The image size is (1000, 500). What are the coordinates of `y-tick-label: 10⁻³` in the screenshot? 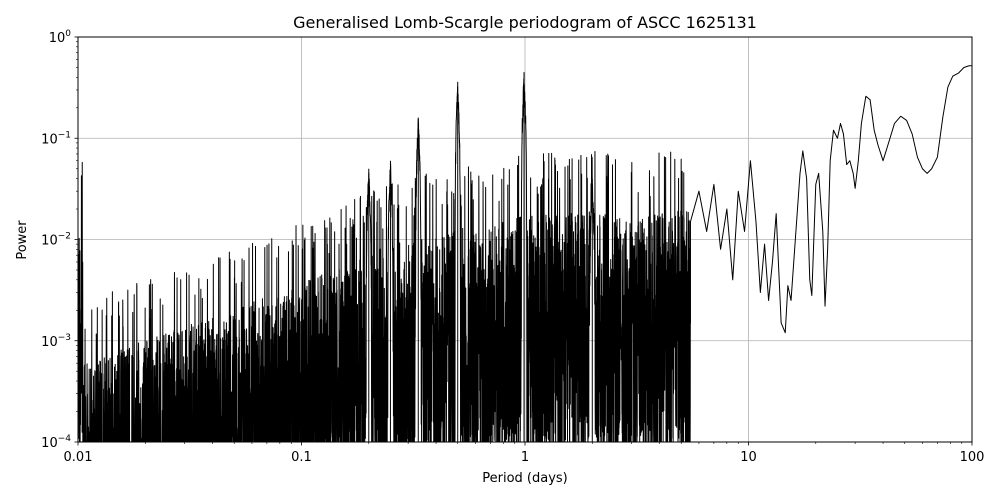 It's located at (56, 341).